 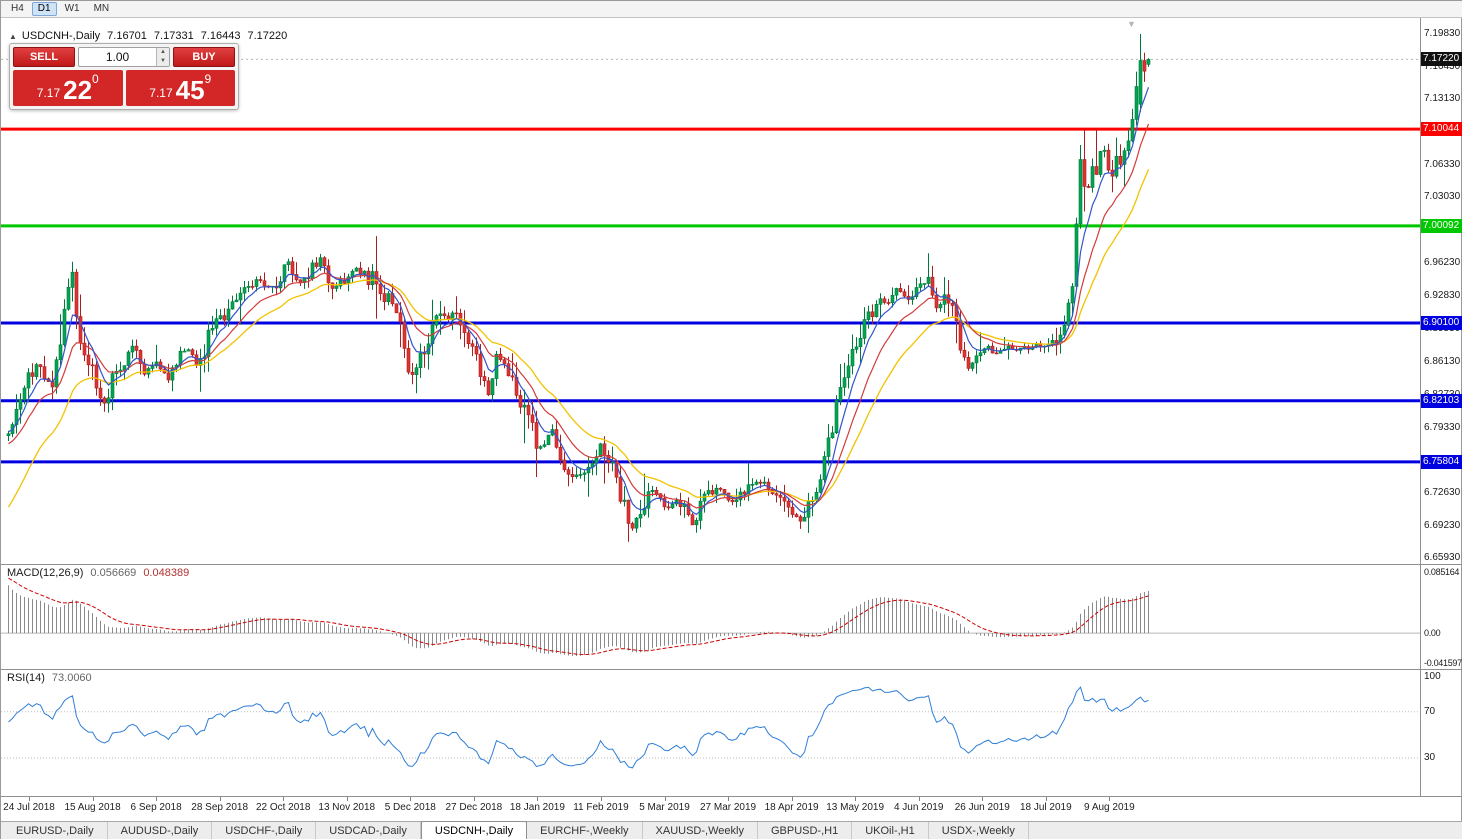 What do you see at coordinates (44, 57) in the screenshot?
I see `sell-button: SELL` at bounding box center [44, 57].